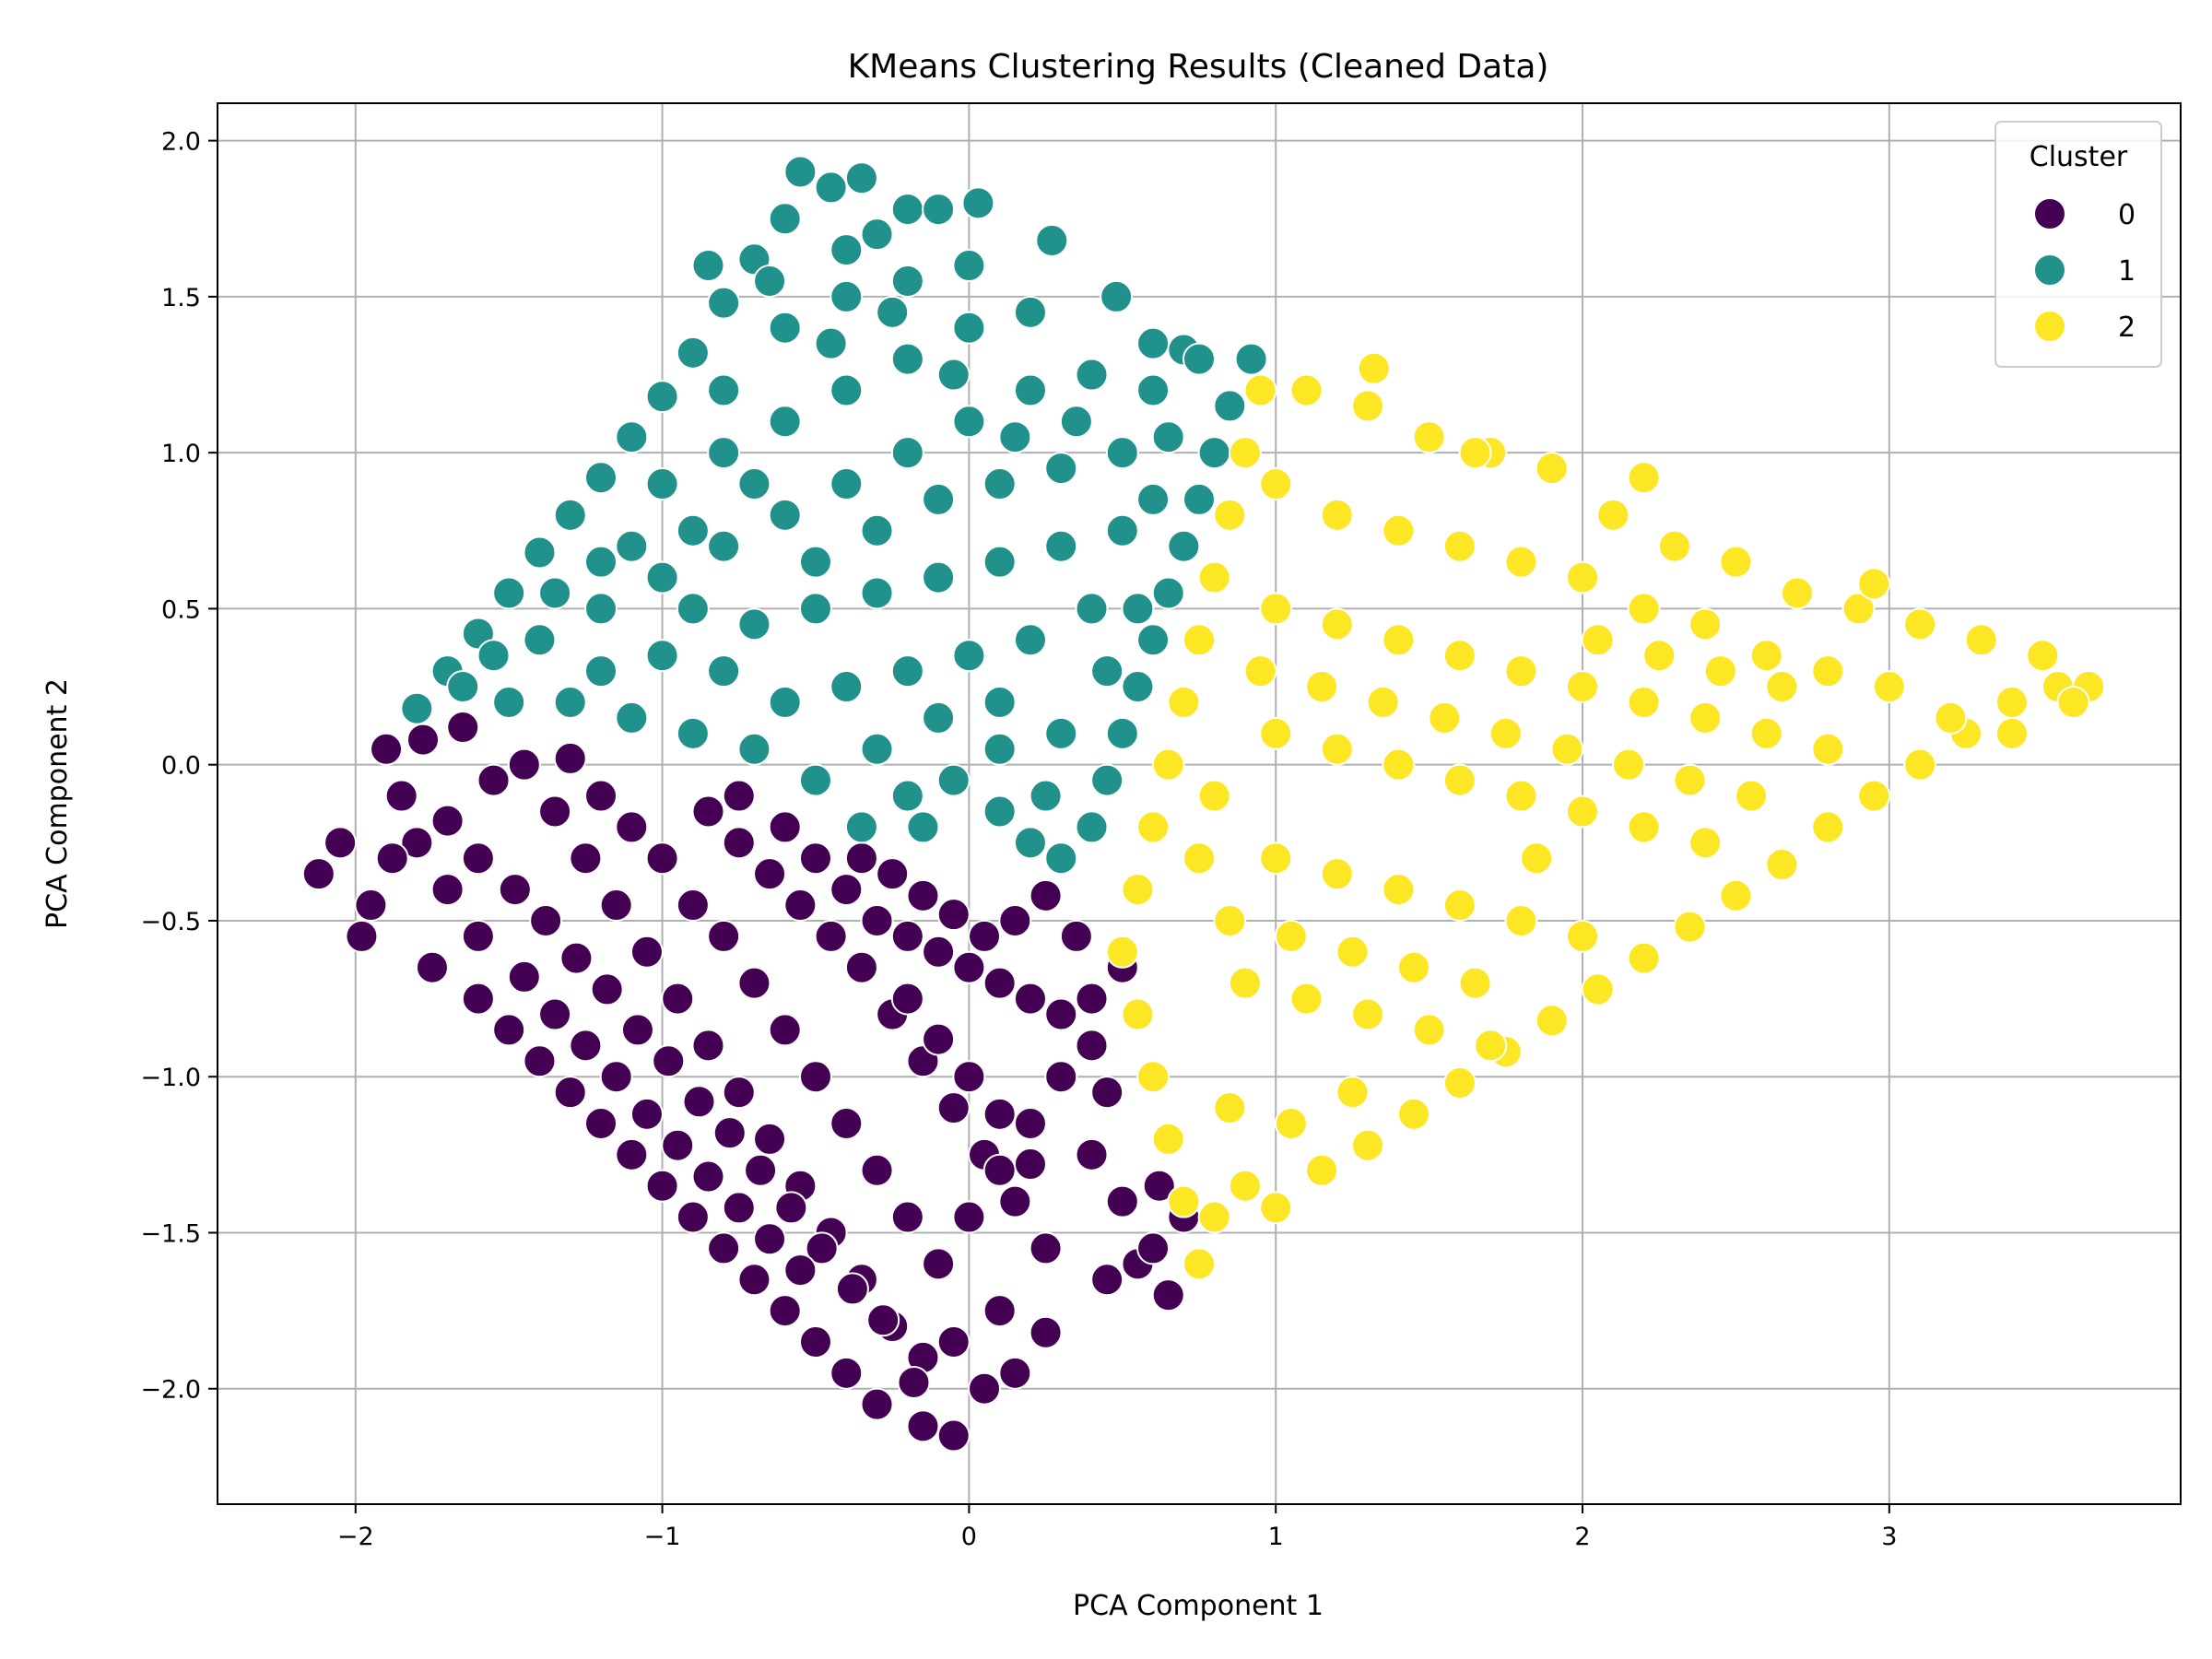 This screenshot has height=1659, width=2212. What do you see at coordinates (170, 1390) in the screenshot?
I see `y-tick-label: −2.0` at bounding box center [170, 1390].